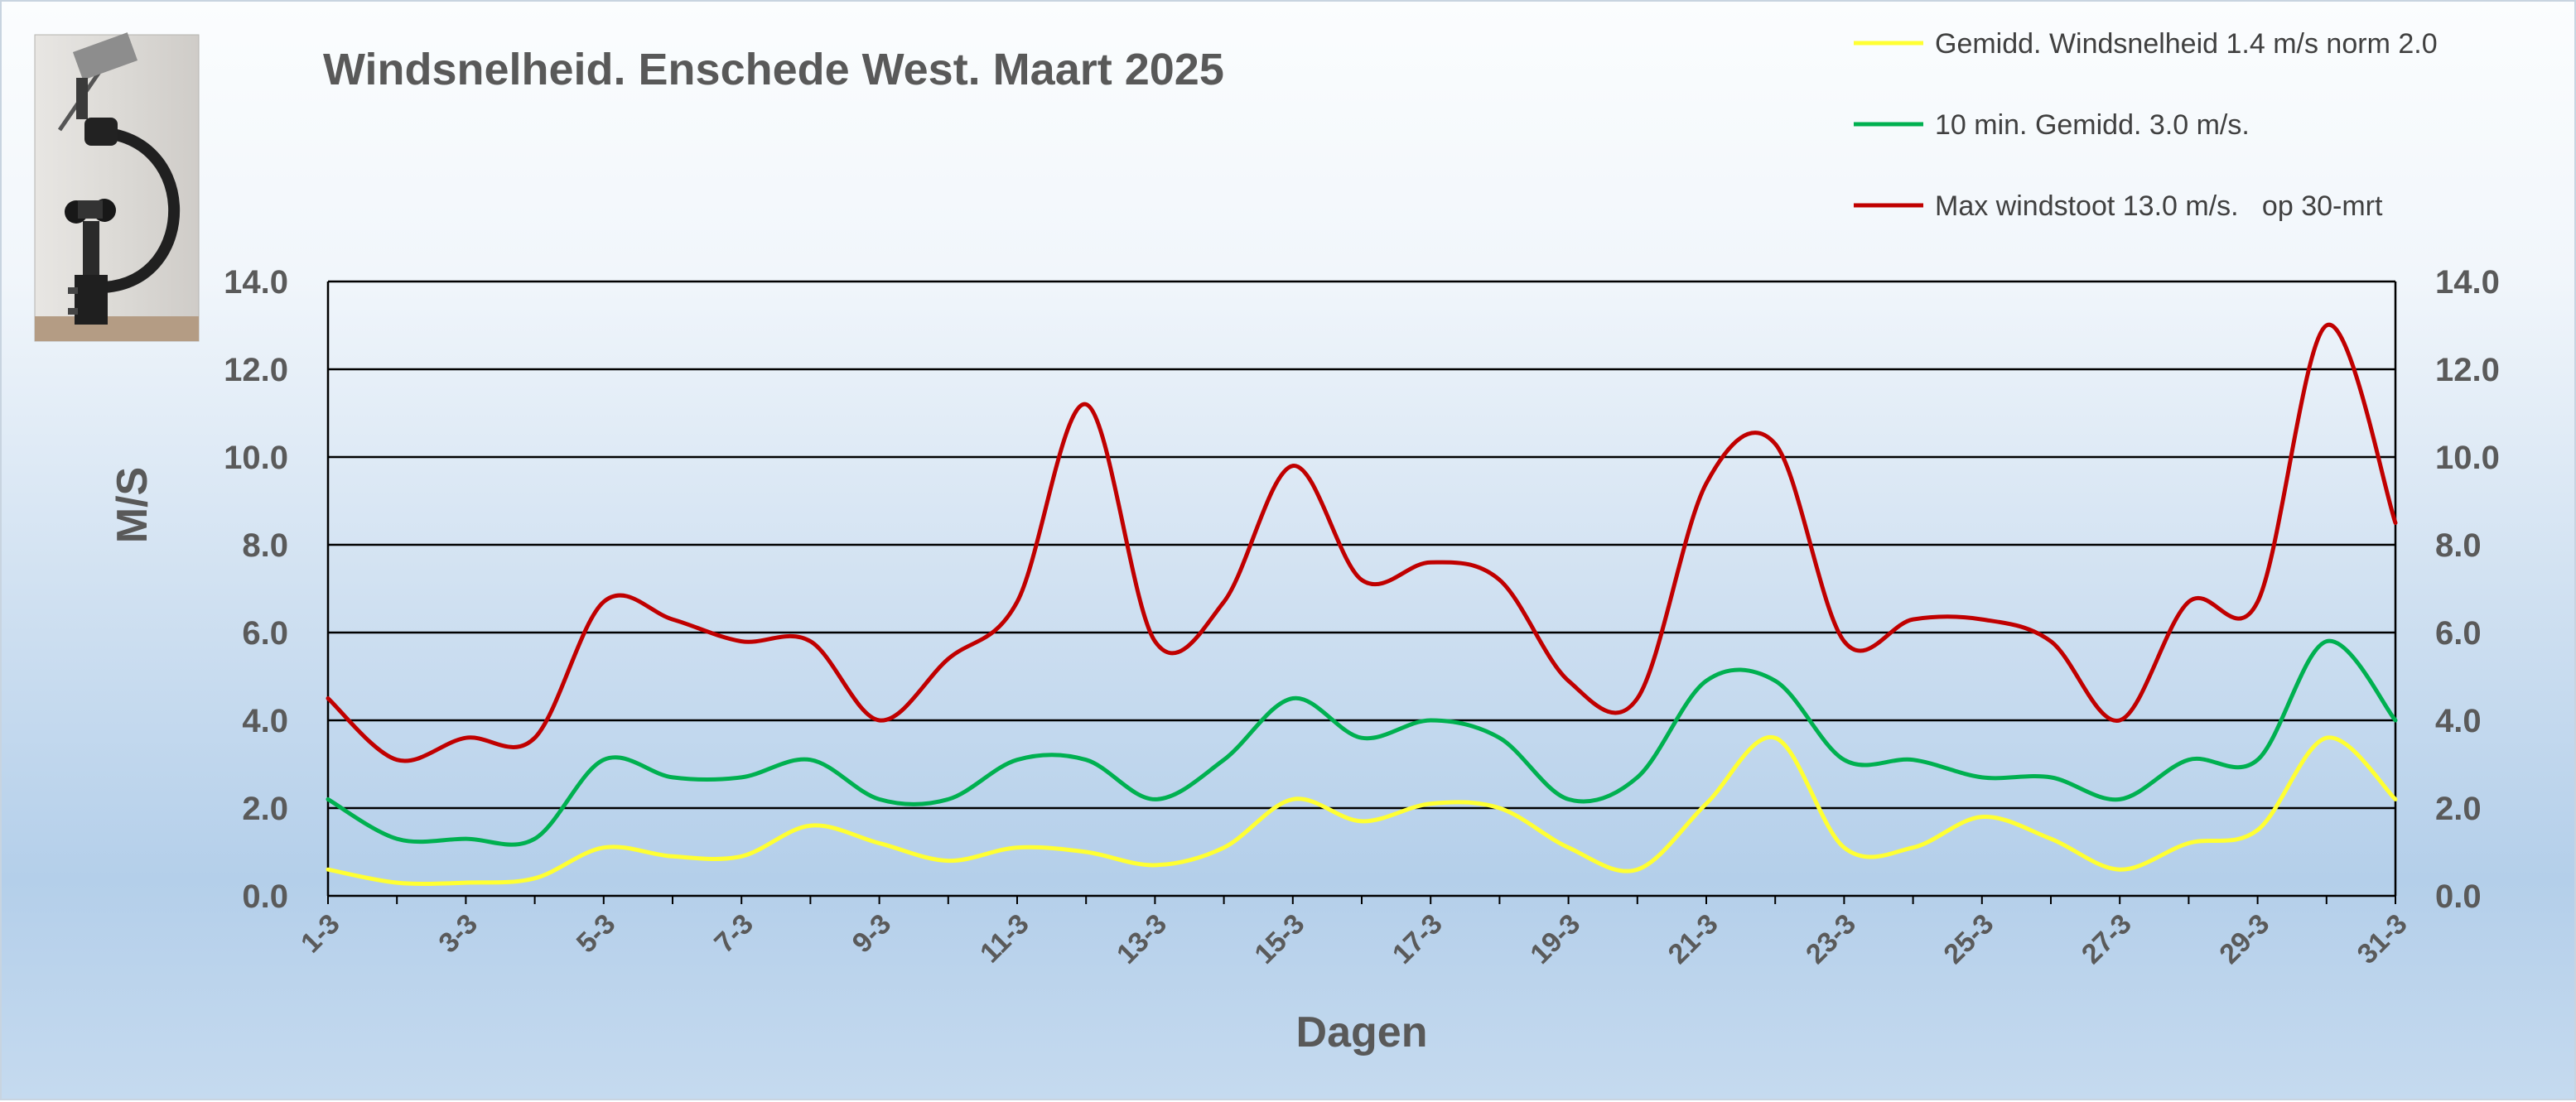 This screenshot has height=1102, width=2576. I want to click on y-tick-right-0: 0.0, so click(2459, 896).